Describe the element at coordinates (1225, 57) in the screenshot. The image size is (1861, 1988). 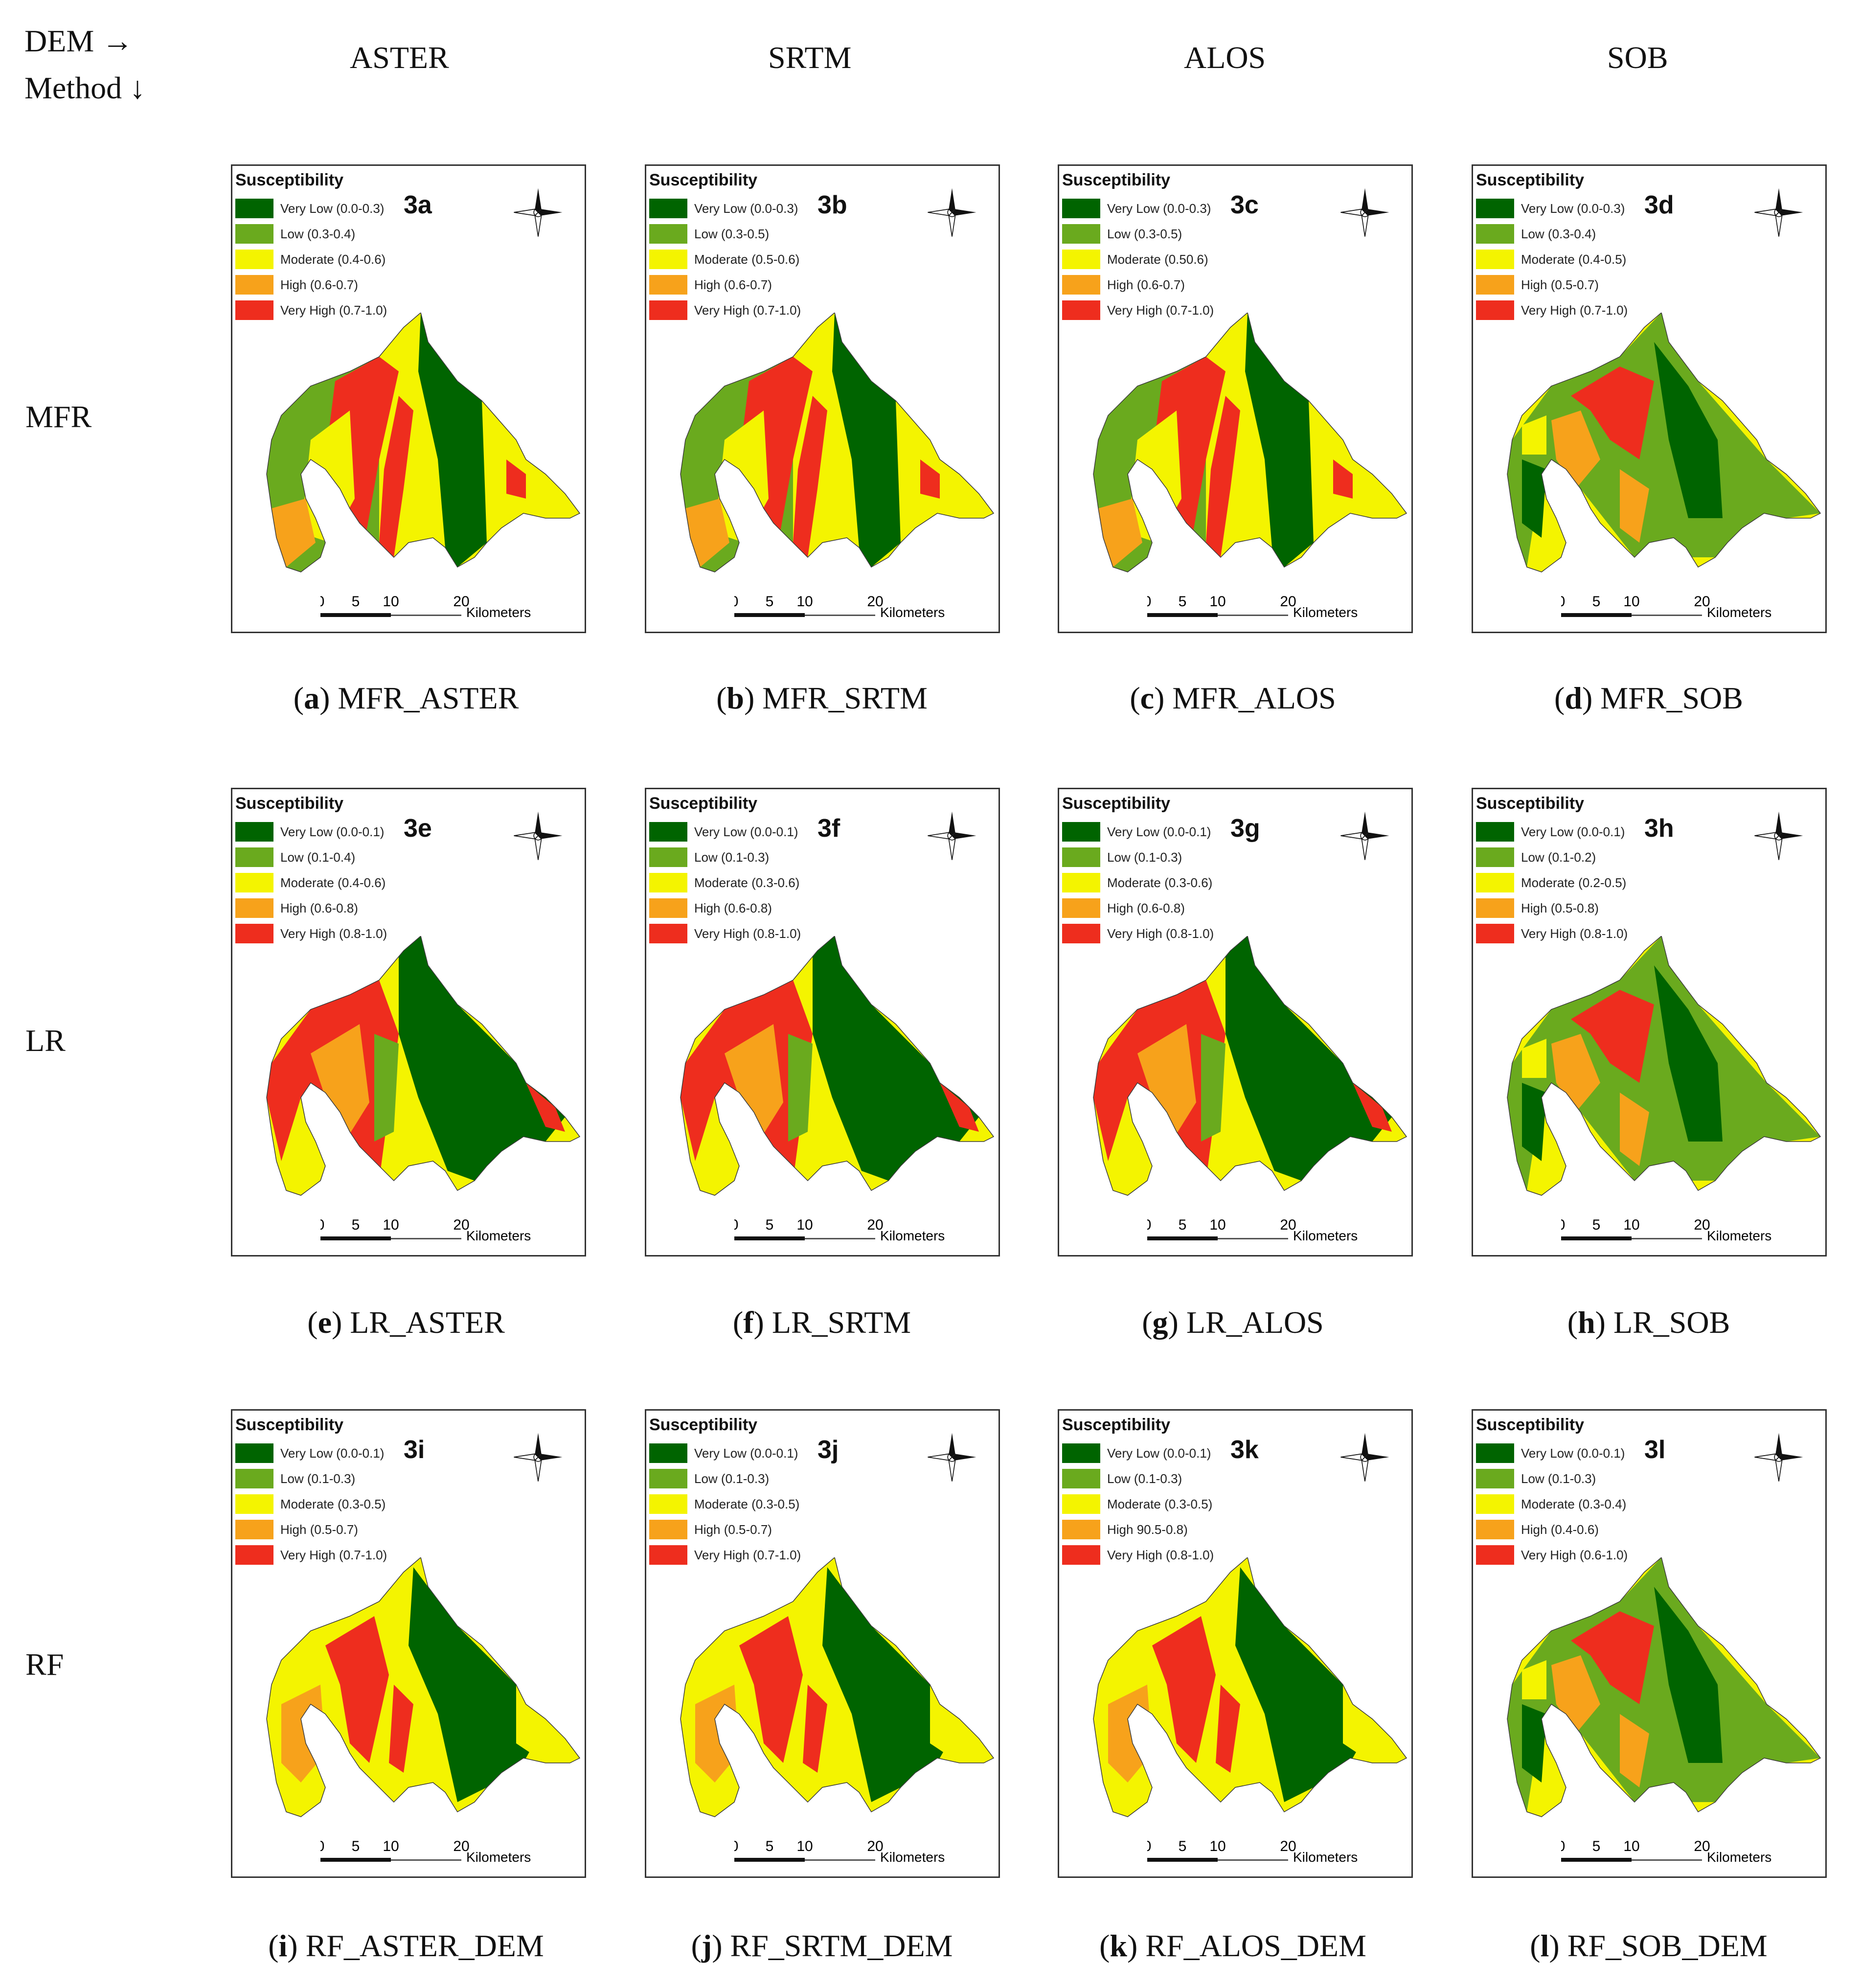
I see `column-header-alos: ALOS` at that location.